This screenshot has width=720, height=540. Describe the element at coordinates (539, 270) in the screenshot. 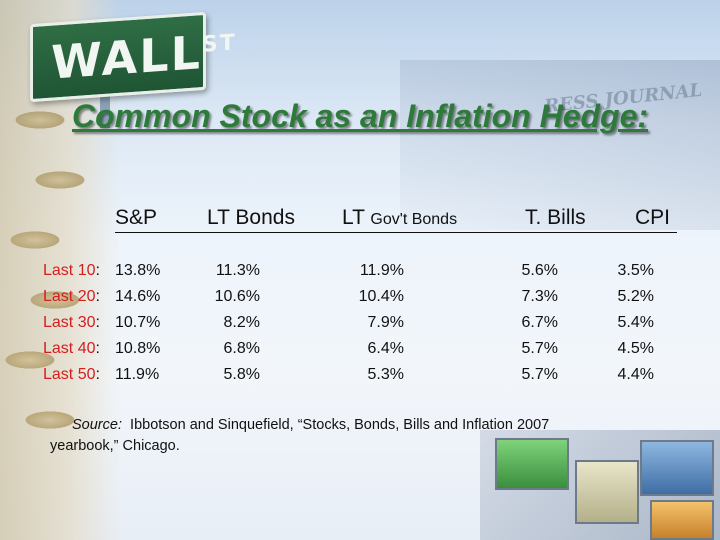

I see `cell-tbills: 5.6%` at that location.